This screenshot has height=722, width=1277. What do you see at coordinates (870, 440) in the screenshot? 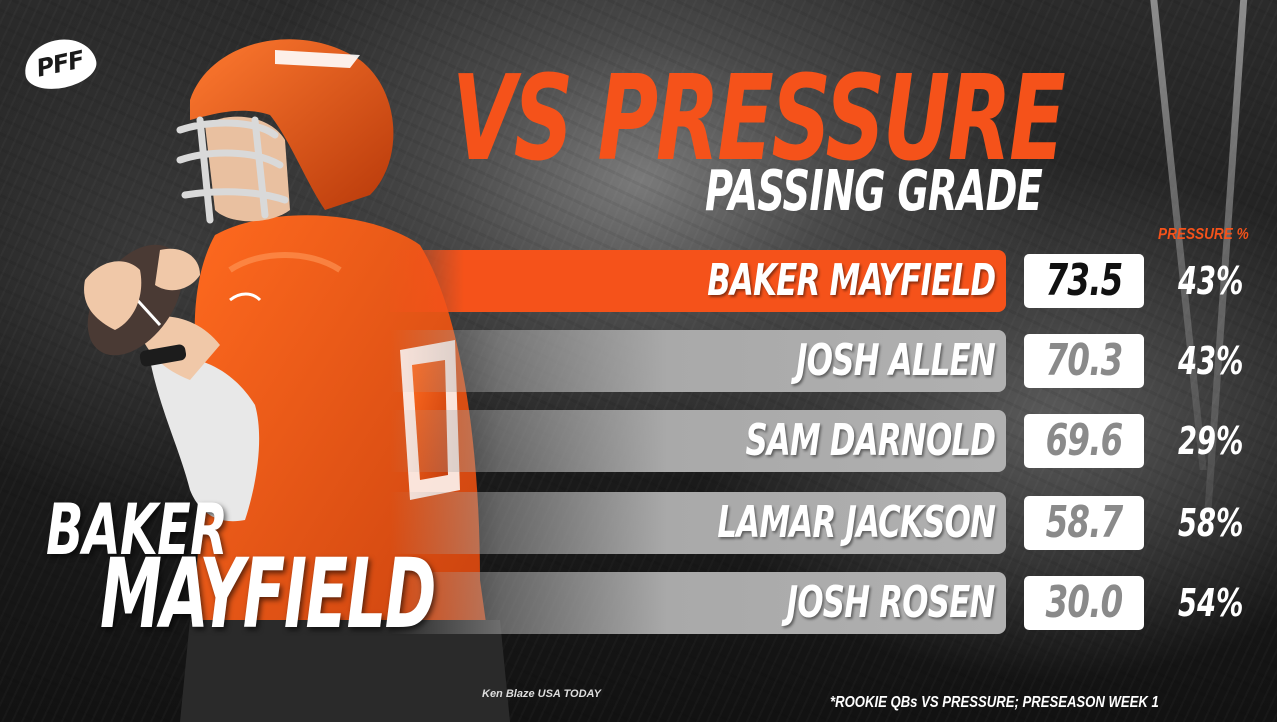
I see `player-name-label: SAM DARNOLD` at bounding box center [870, 440].